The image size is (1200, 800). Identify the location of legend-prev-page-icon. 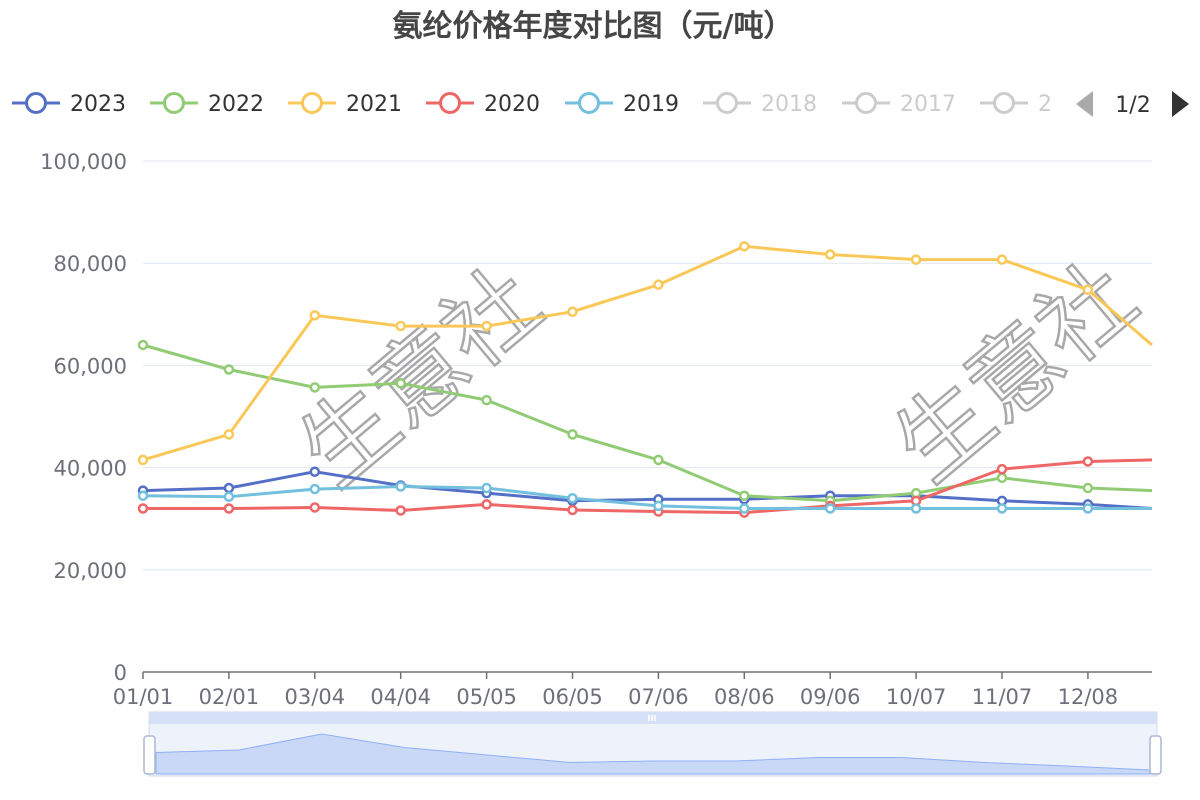
(1084, 104).